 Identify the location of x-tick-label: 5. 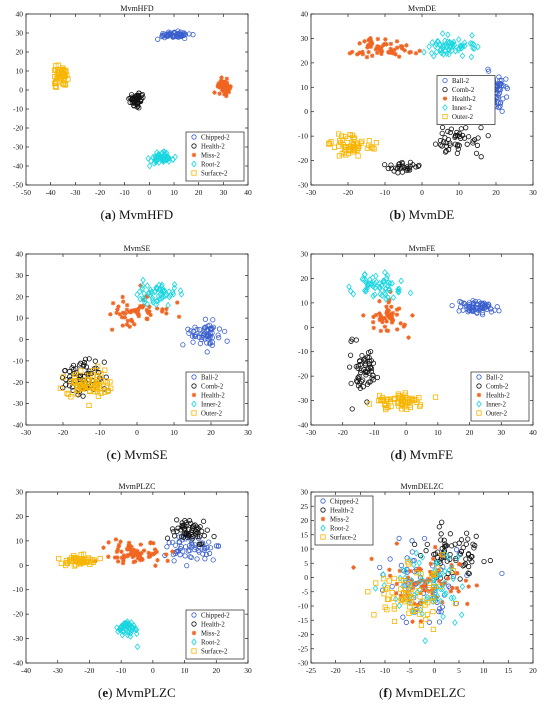
(459, 670).